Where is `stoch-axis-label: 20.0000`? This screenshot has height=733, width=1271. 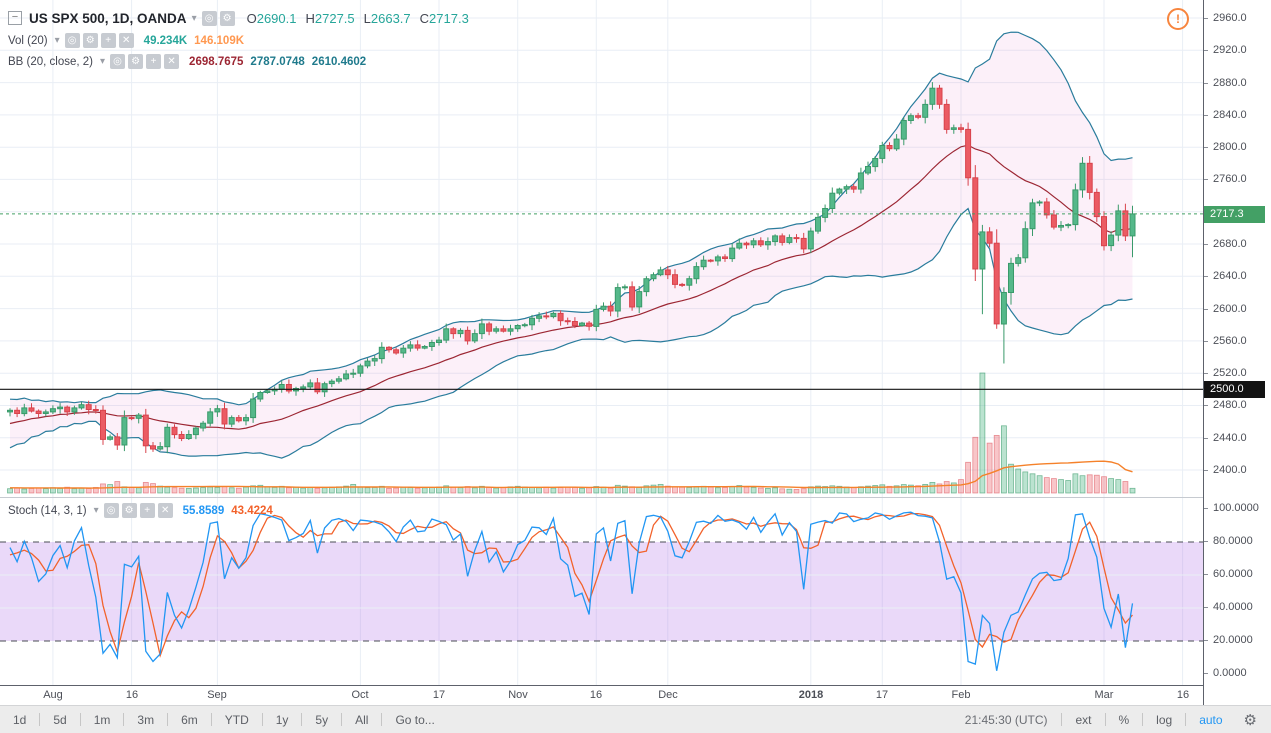 stoch-axis-label: 20.0000 is located at coordinates (1233, 640).